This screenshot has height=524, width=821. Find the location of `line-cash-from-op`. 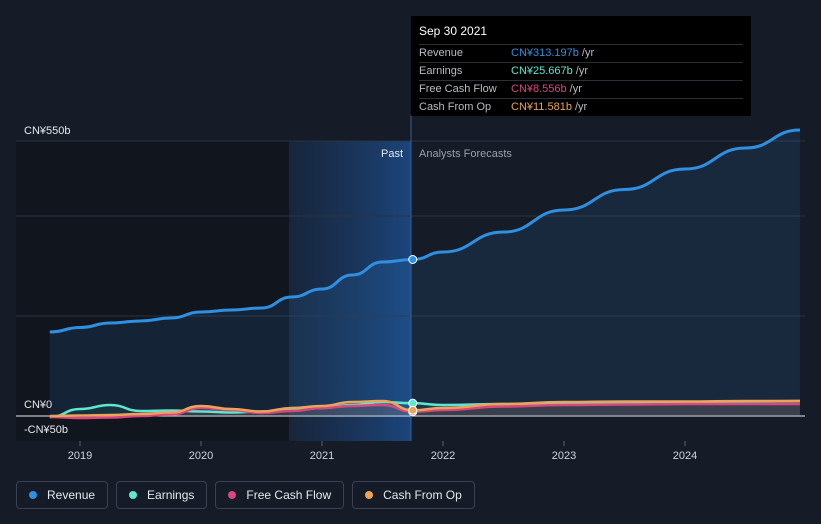

line-cash-from-op is located at coordinates (424, 408).